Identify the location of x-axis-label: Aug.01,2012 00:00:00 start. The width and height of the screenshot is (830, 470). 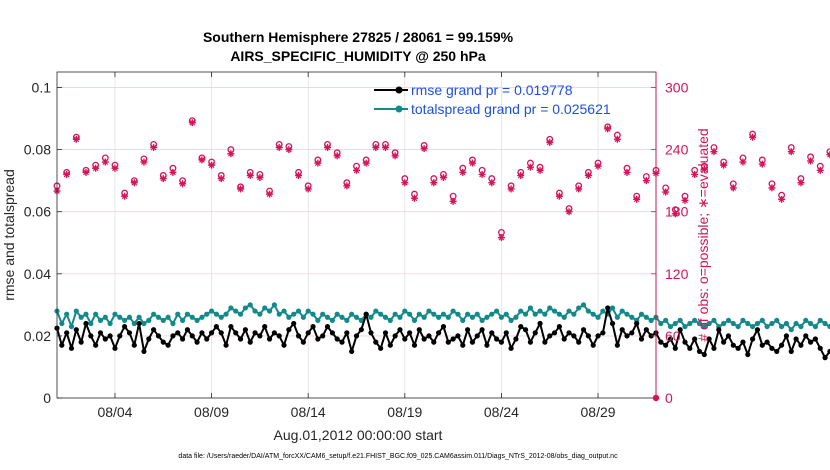
(358, 435).